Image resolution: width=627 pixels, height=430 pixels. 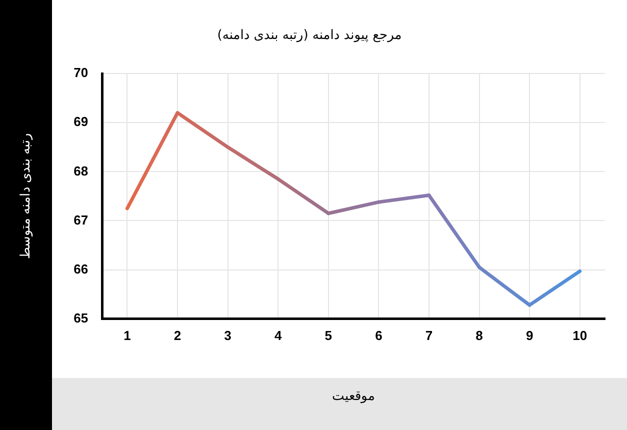 What do you see at coordinates (81, 318) in the screenshot?
I see `y-tick-label: 65` at bounding box center [81, 318].